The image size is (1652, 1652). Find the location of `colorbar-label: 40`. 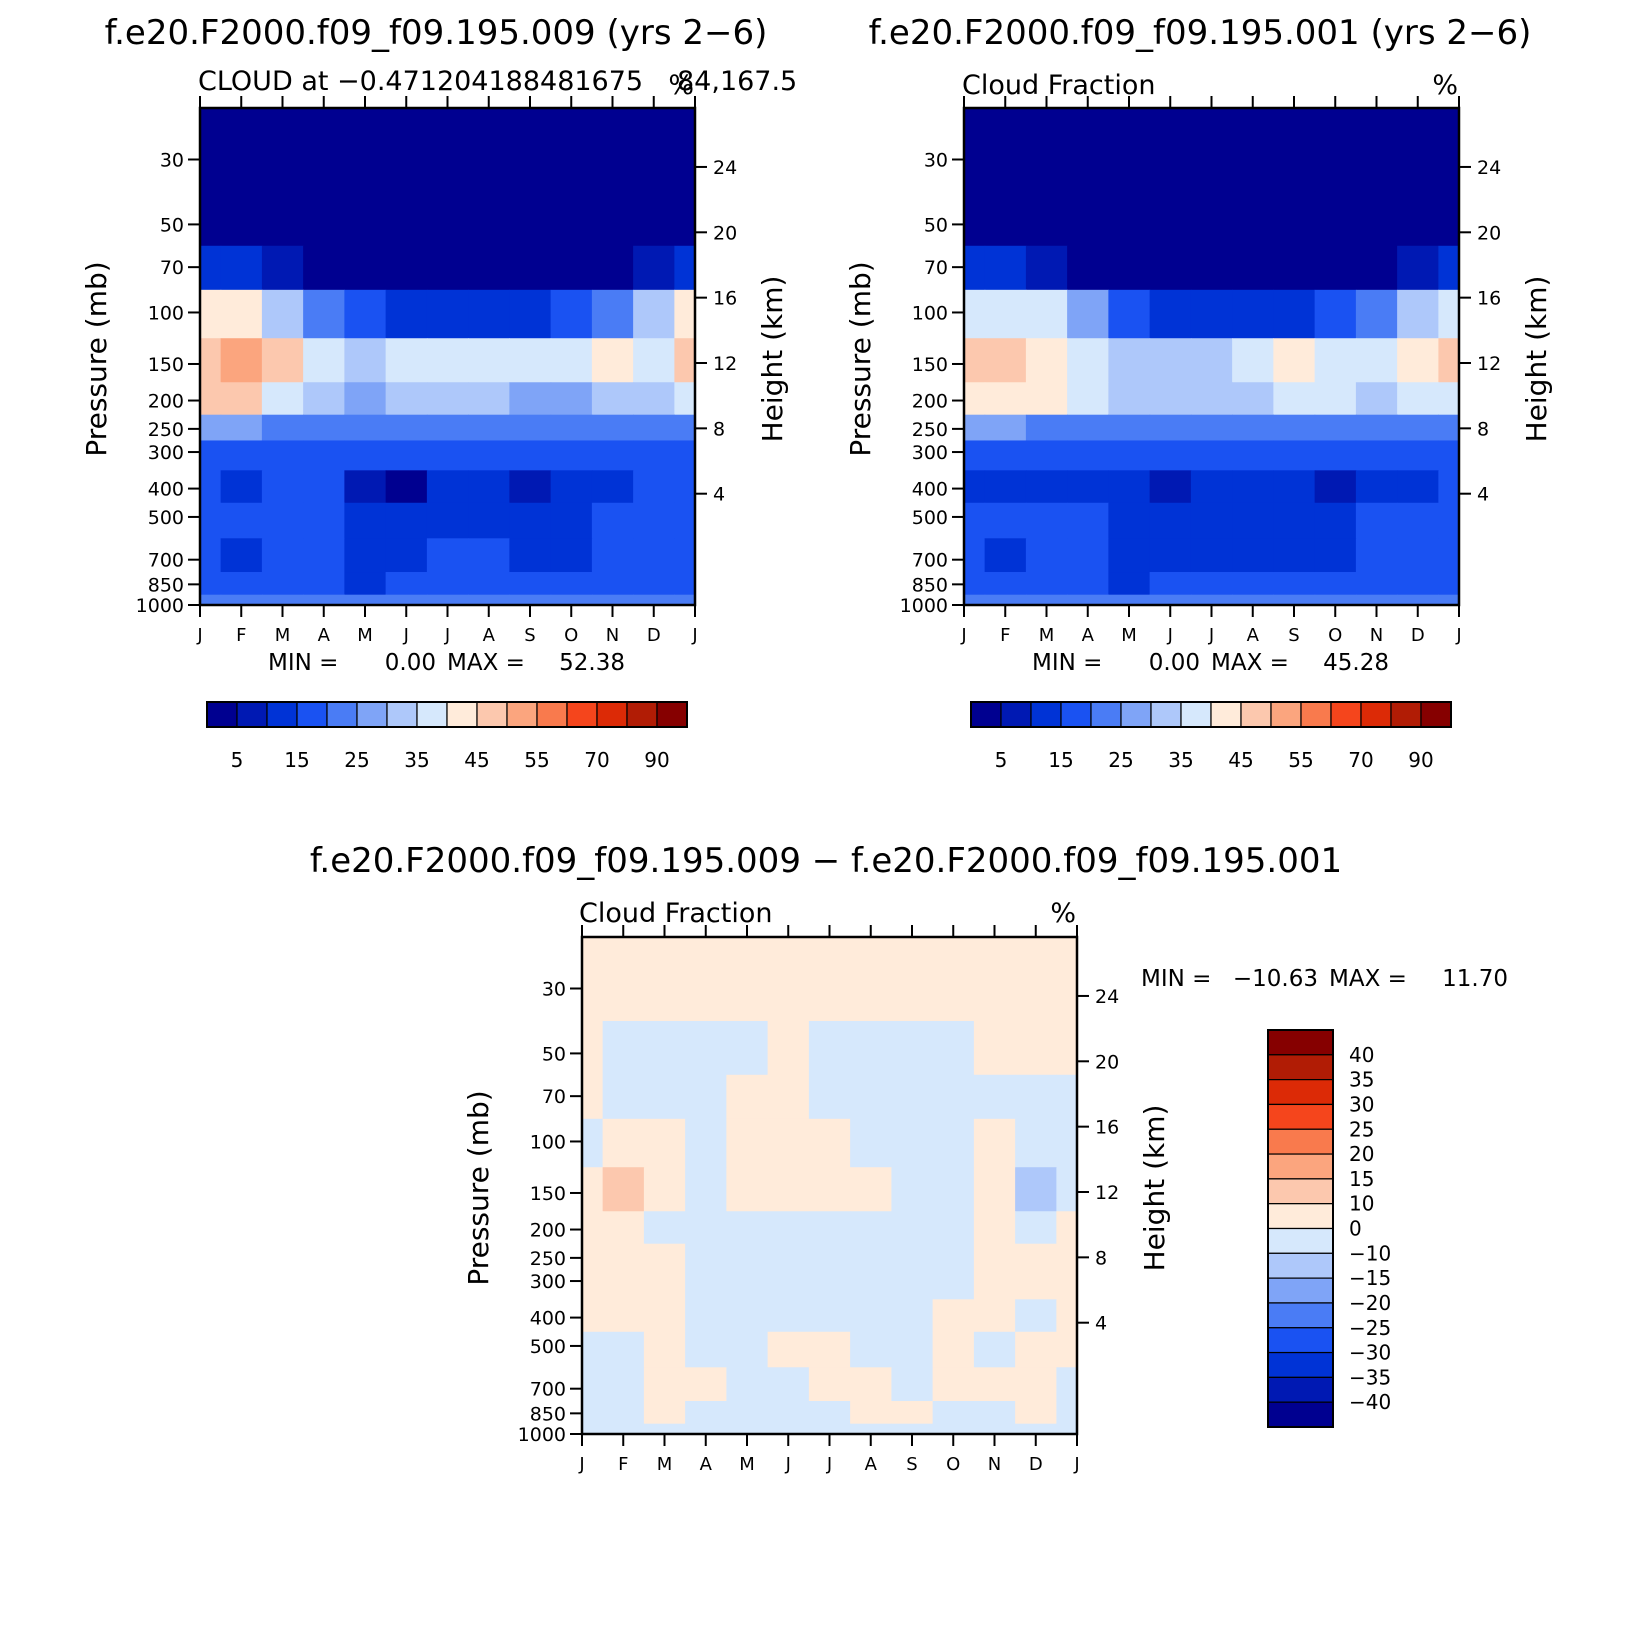

colorbar-label: 40 is located at coordinates (1361, 1055).